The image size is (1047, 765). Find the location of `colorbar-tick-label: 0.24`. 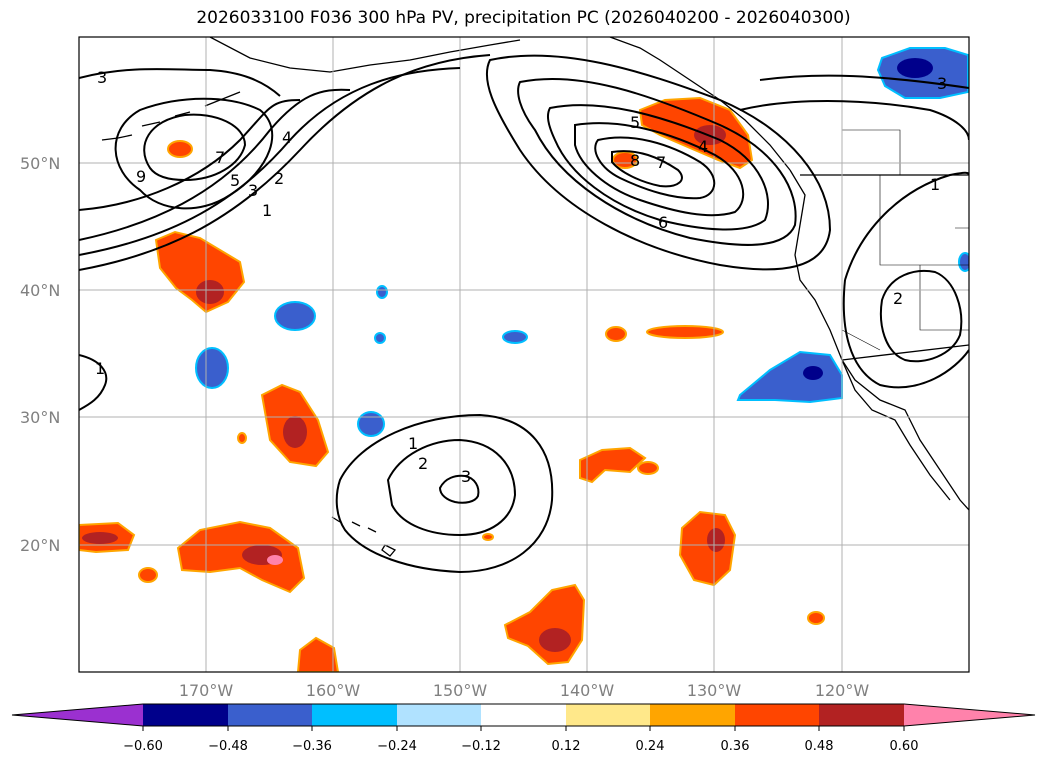

colorbar-tick-label: 0.24 is located at coordinates (650, 746).